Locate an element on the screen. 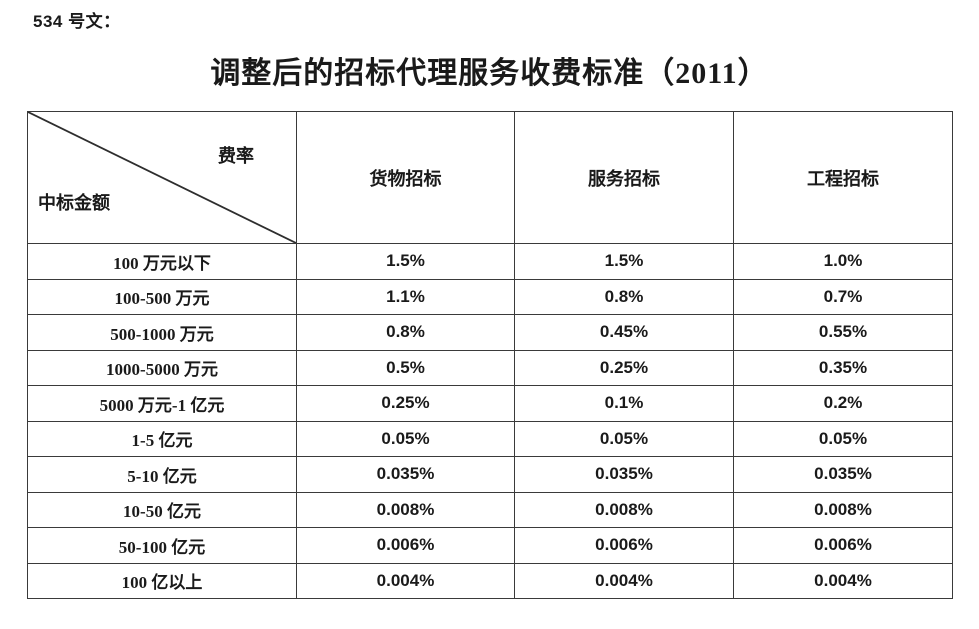  table-row: 1-5 亿元 0.05% 0.05% 0.05% is located at coordinates (490, 438).